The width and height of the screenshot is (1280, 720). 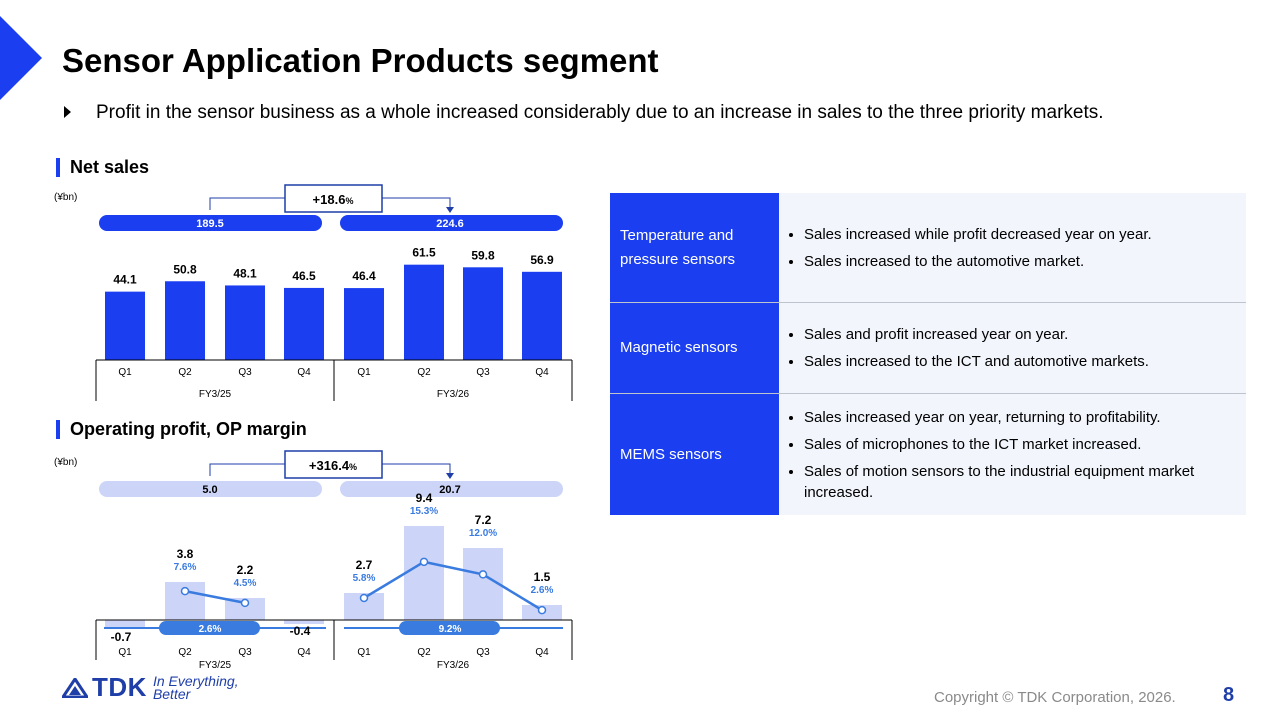 I want to click on op-heading: Operating profit, OP margin, so click(x=181, y=429).